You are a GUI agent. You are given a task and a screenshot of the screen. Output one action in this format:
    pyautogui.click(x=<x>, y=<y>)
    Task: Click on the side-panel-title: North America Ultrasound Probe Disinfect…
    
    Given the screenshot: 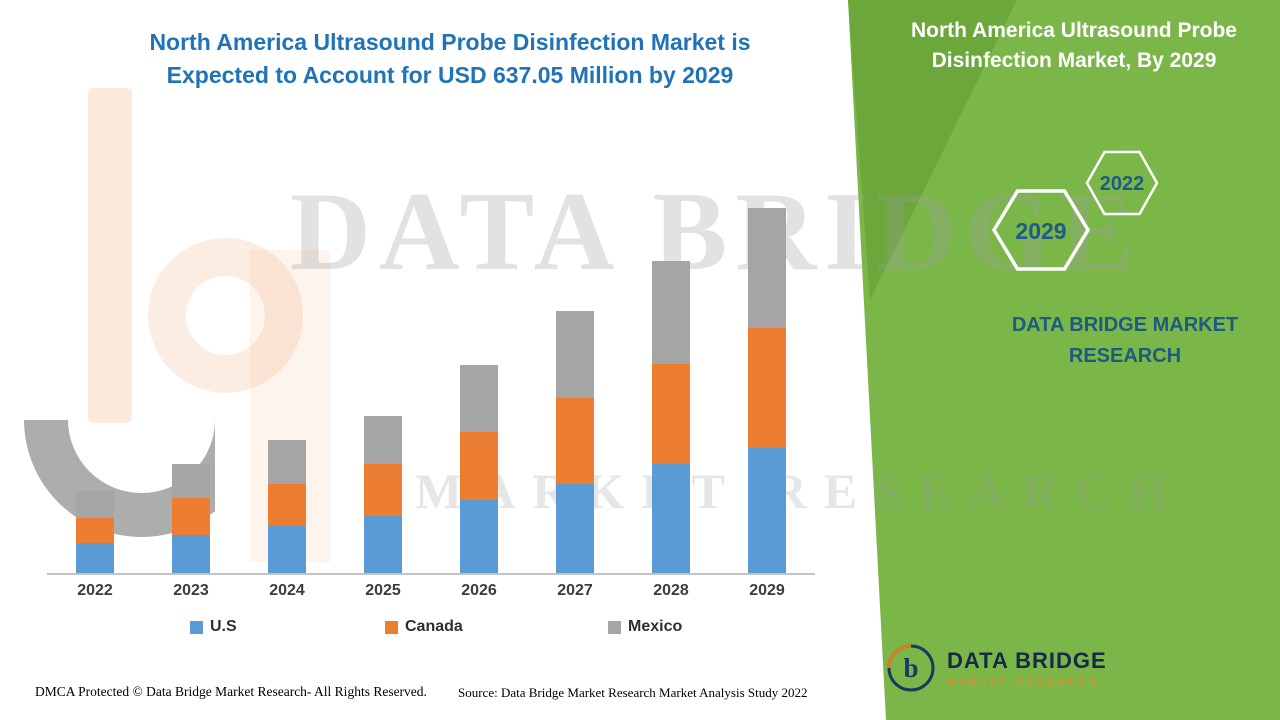 What is the action you would take?
    pyautogui.click(x=1074, y=46)
    